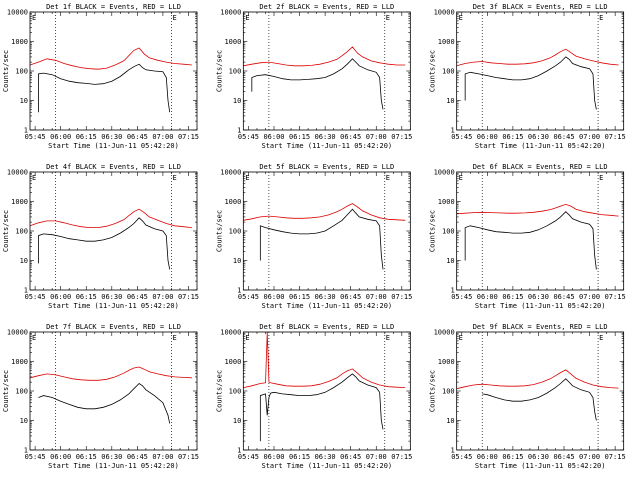  Describe the element at coordinates (326, 167) in the screenshot. I see `chart-title: Det 5f BLACK = Events, RED = LLD` at that location.